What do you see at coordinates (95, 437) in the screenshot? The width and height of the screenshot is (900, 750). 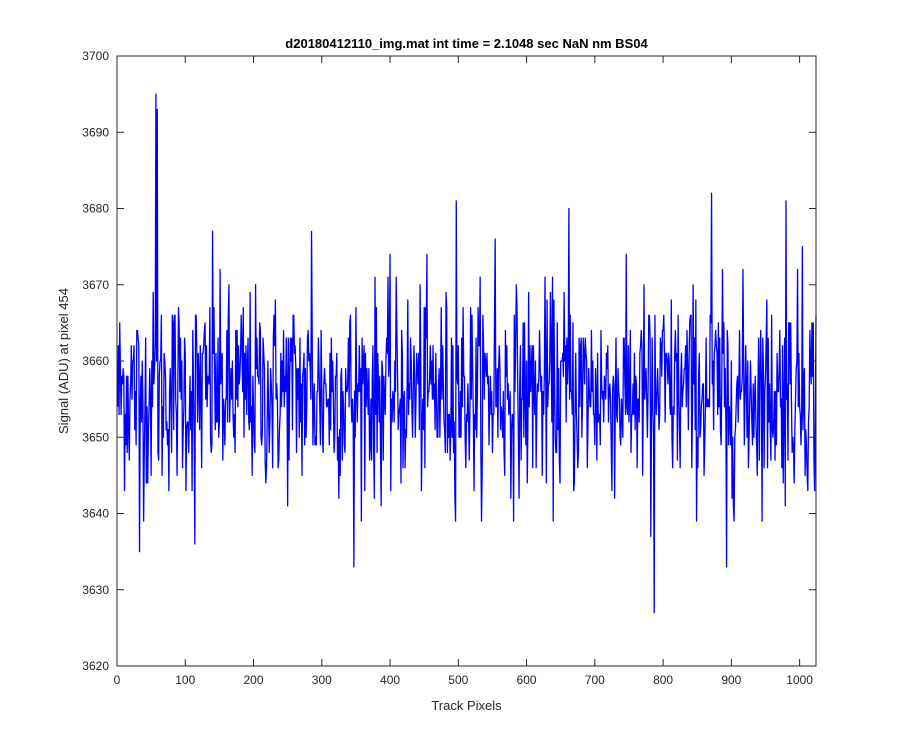 I see `y-tick-label: 3650` at bounding box center [95, 437].